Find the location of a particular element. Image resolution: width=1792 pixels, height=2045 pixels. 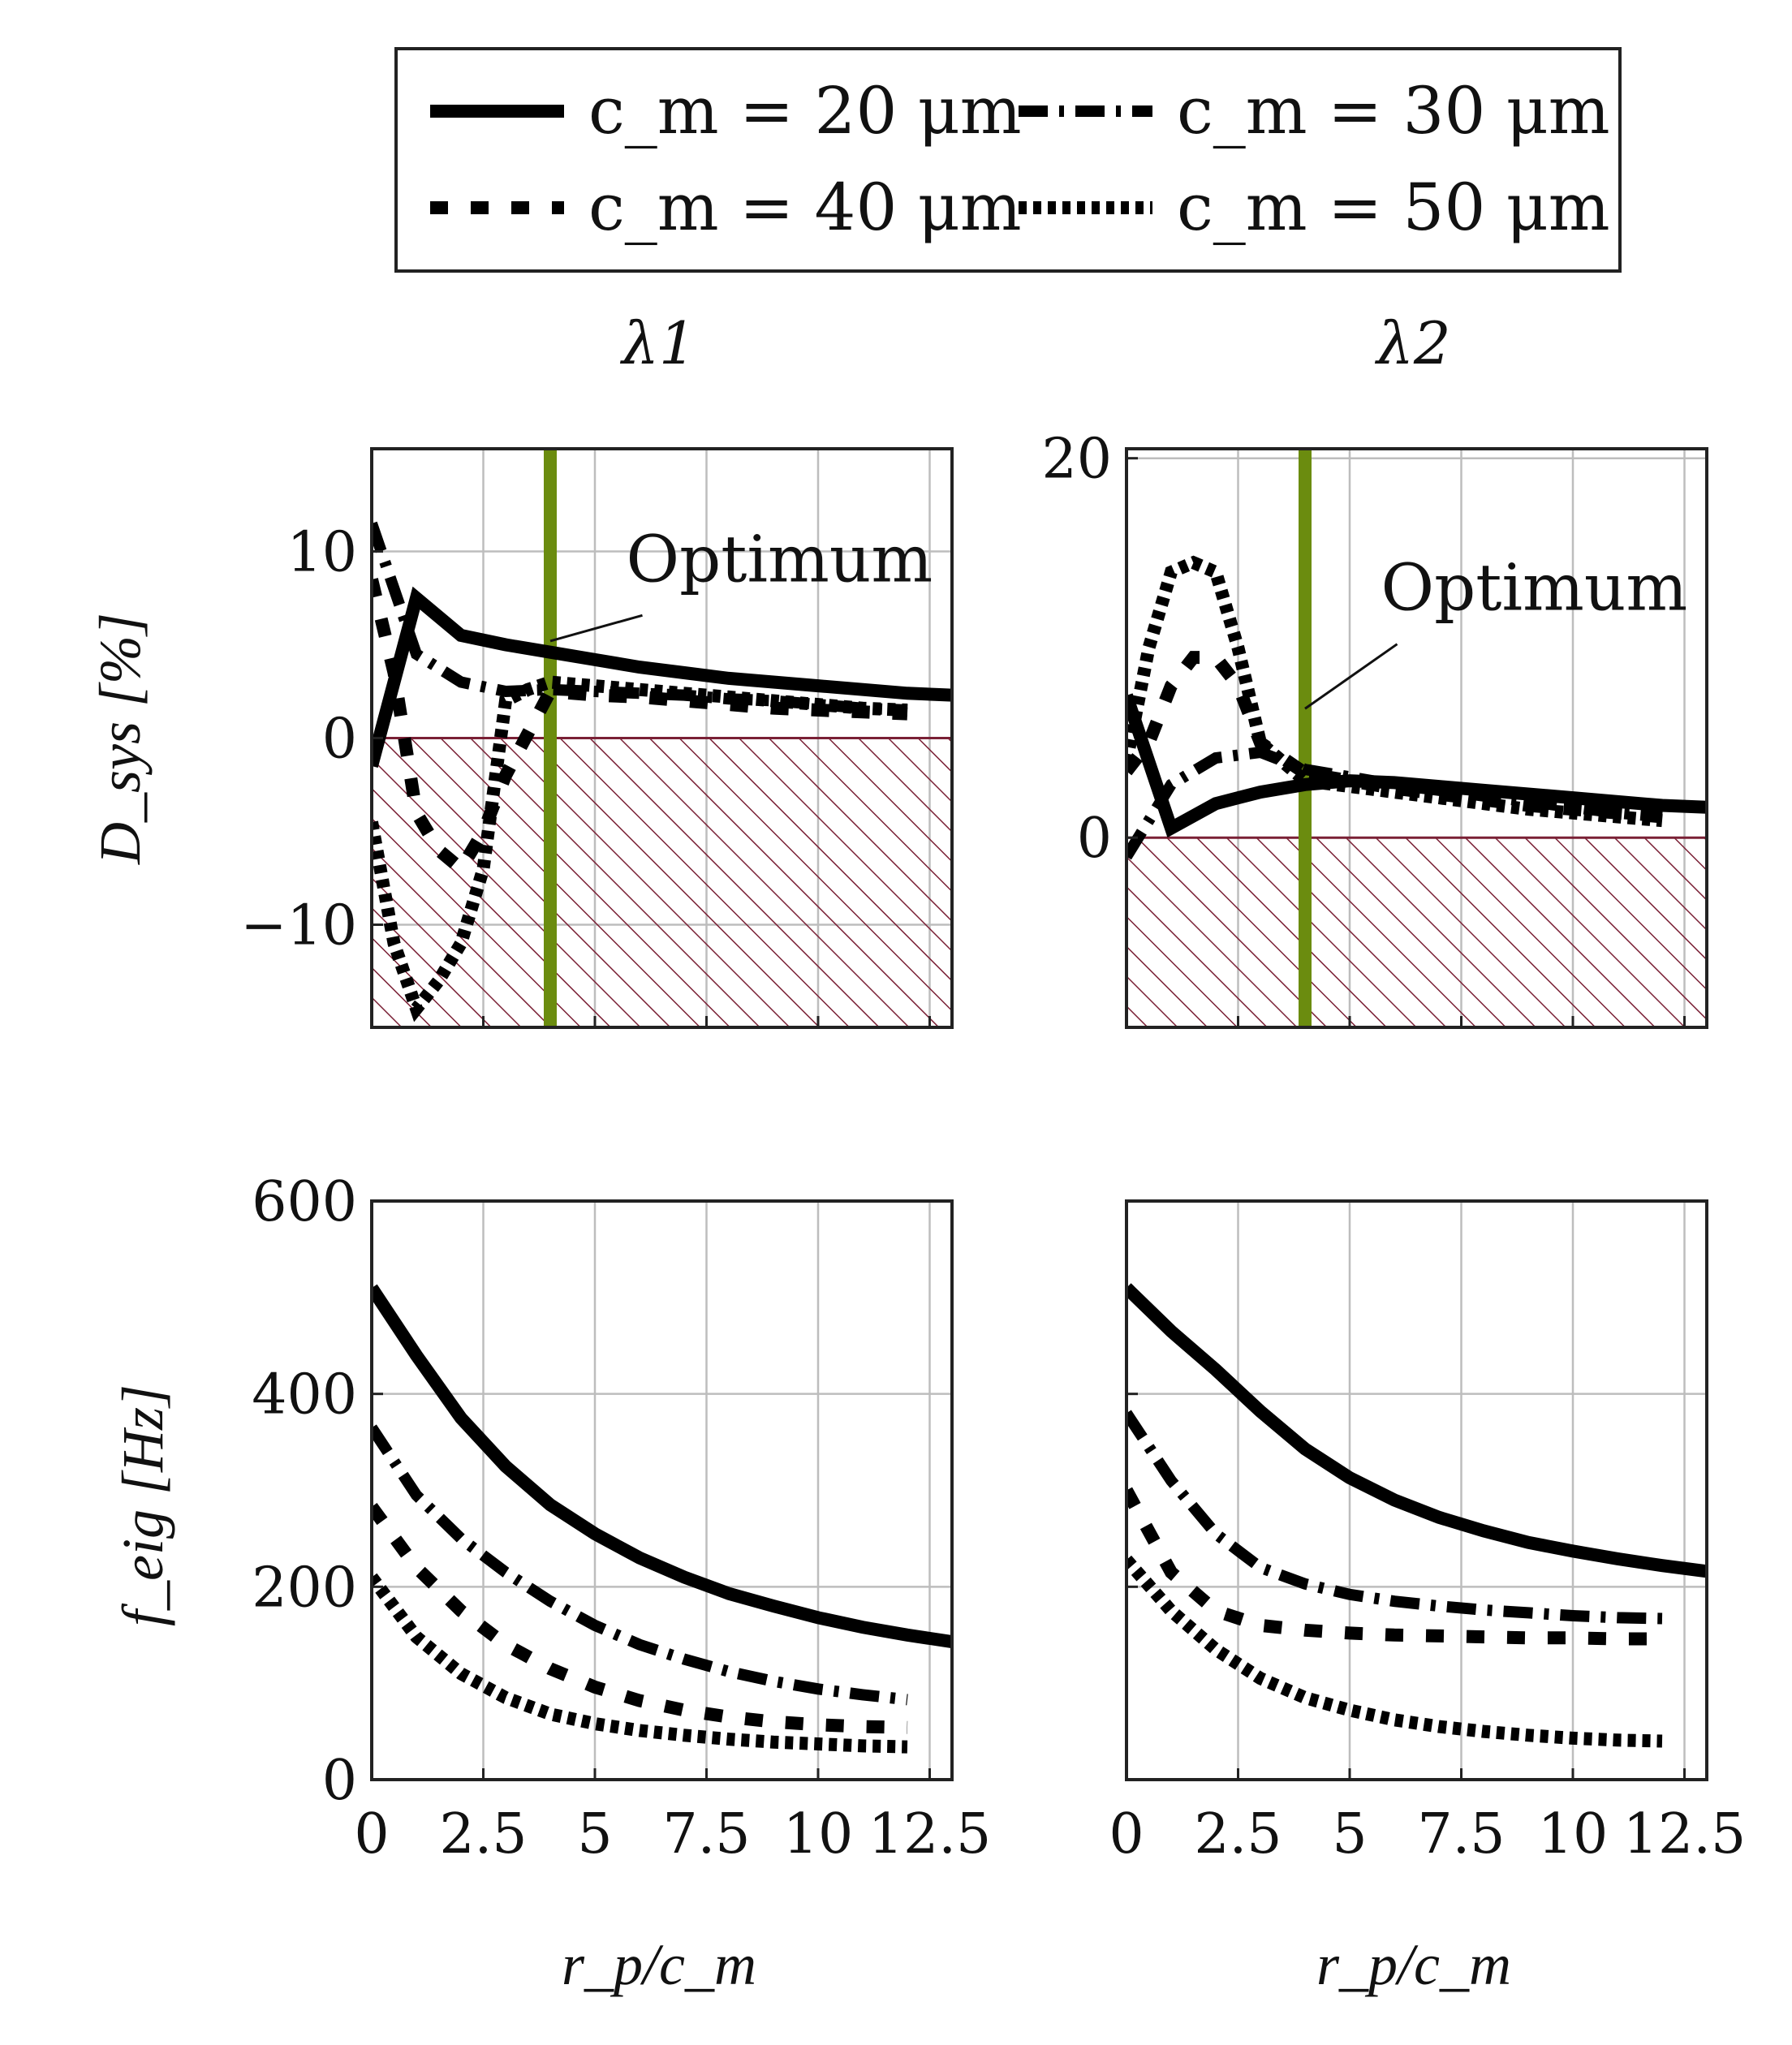

legend-label-30: c_m = 30 μm is located at coordinates (1394, 111).